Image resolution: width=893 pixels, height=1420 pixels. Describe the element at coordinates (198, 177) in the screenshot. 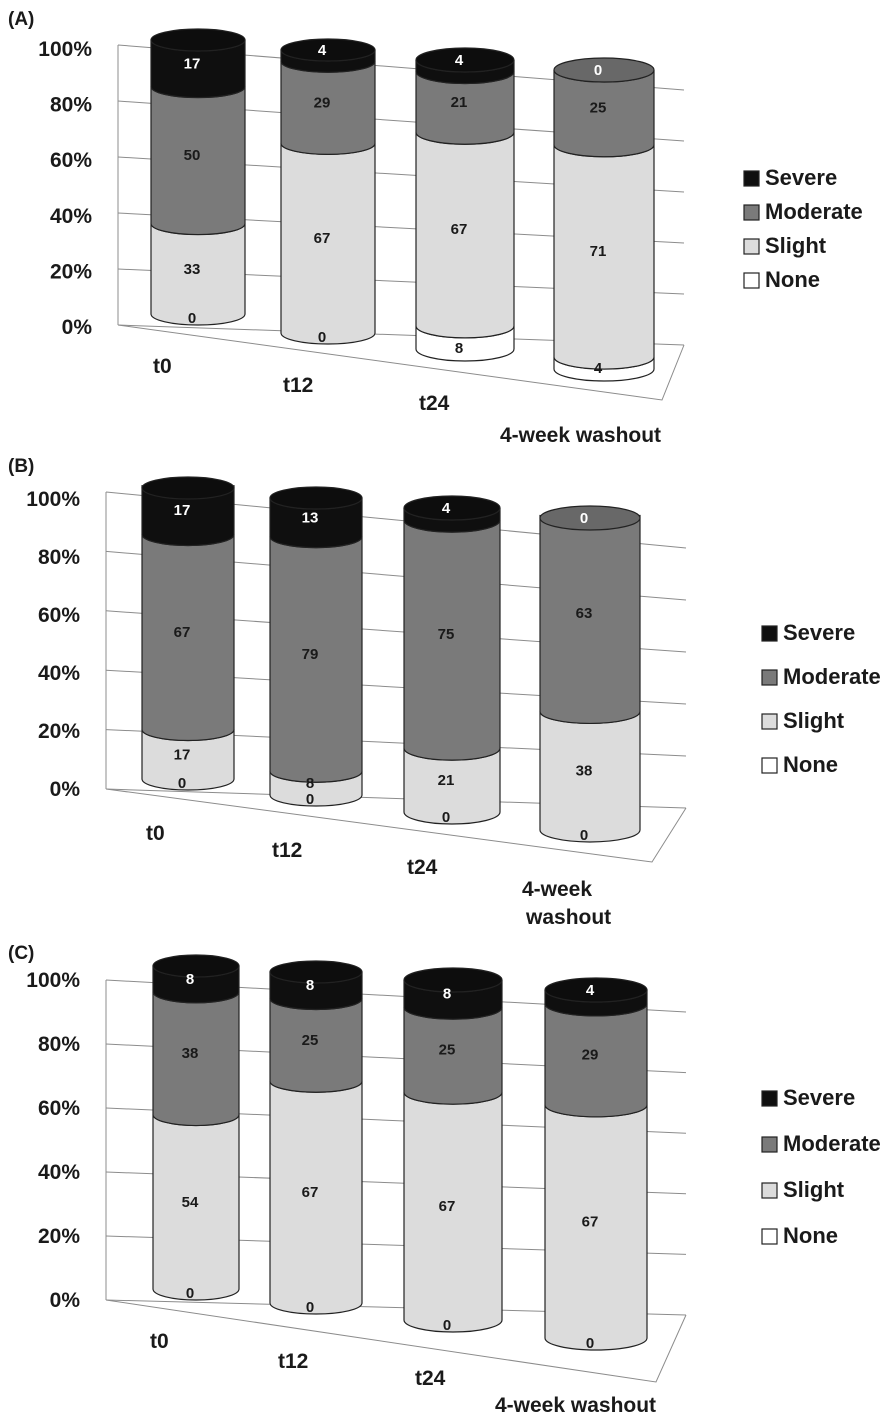

I see `bar-t0: 0 33 50 17` at that location.